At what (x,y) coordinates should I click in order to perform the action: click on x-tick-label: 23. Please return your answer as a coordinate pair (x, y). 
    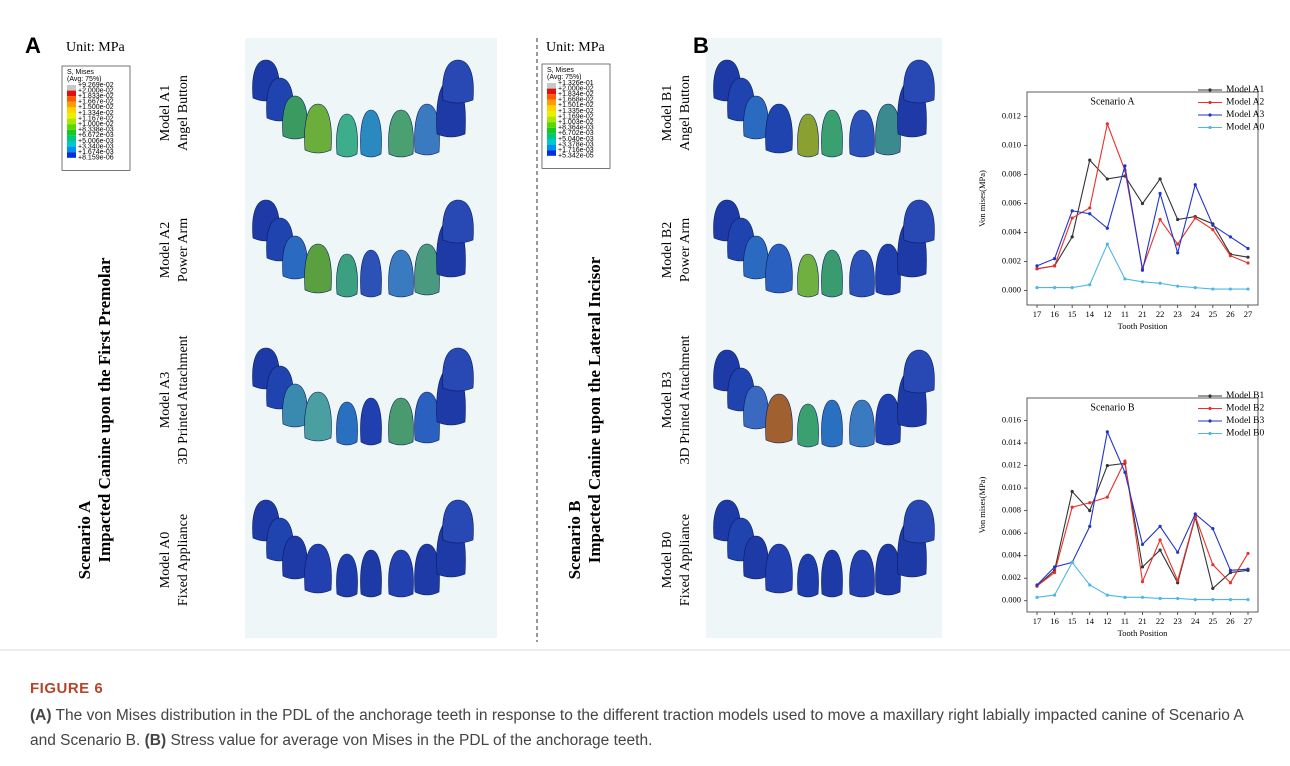
    Looking at the image, I should click on (1177, 621).